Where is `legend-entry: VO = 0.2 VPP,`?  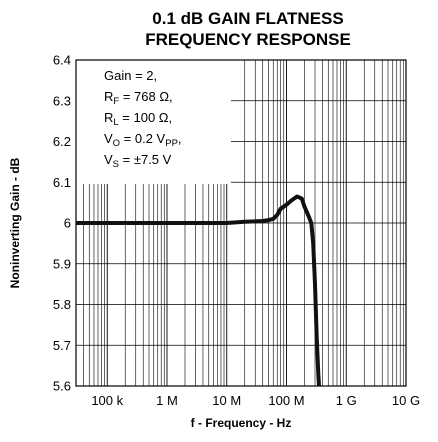 legend-entry: VO = 0.2 VPP, is located at coordinates (143, 140).